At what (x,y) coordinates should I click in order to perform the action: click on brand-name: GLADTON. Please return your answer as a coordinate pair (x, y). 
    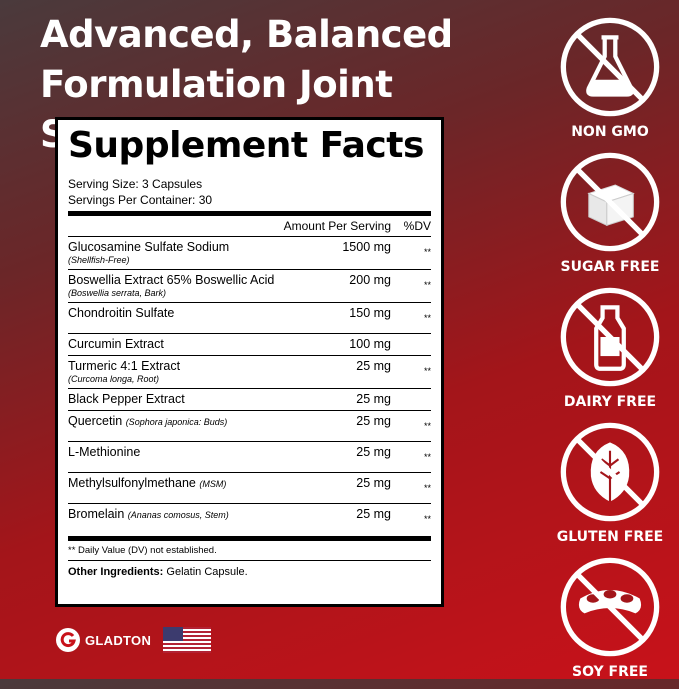
    Looking at the image, I should click on (118, 640).